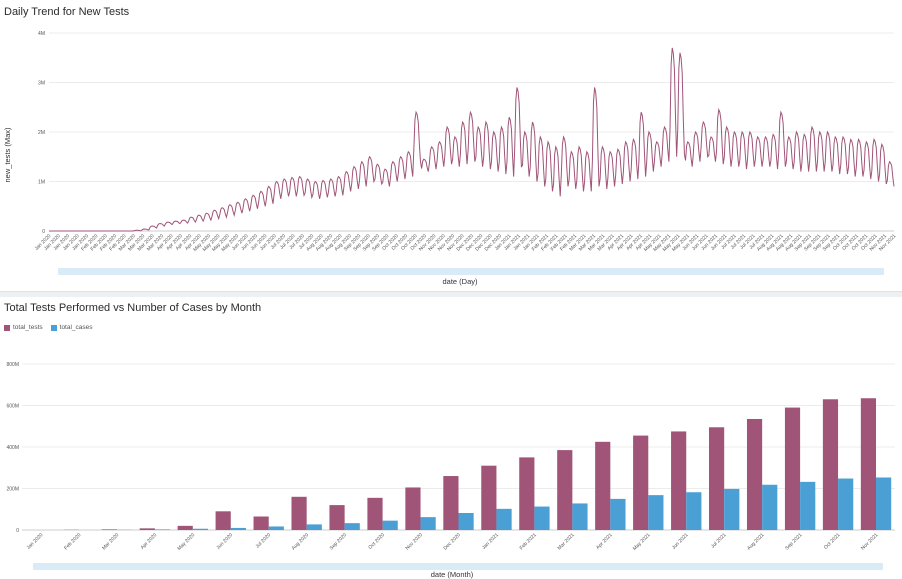 Image resolution: width=902 pixels, height=579 pixels. Describe the element at coordinates (832, 541) in the screenshot. I see `bar-x-tick-label: Oct 2021` at that location.